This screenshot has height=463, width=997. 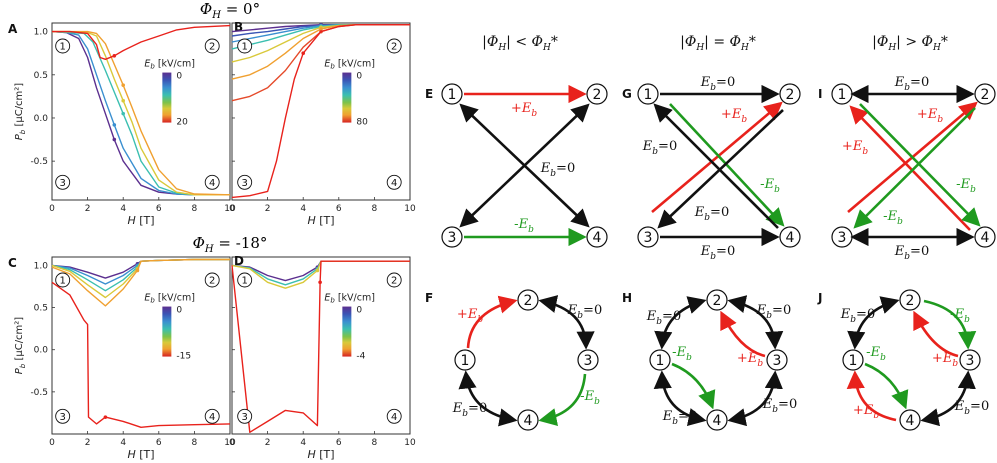 What do you see at coordinates (842, 95) in the screenshot?
I see `node-i-1-label: 1` at bounding box center [842, 95].